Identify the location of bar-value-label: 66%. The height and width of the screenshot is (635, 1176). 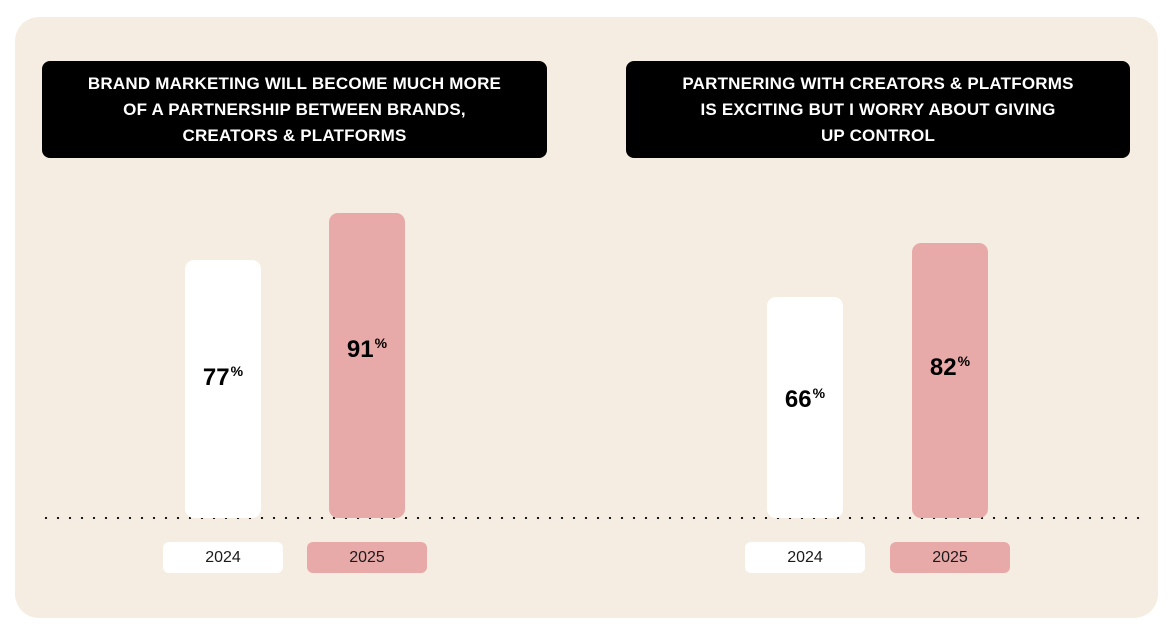
(805, 399).